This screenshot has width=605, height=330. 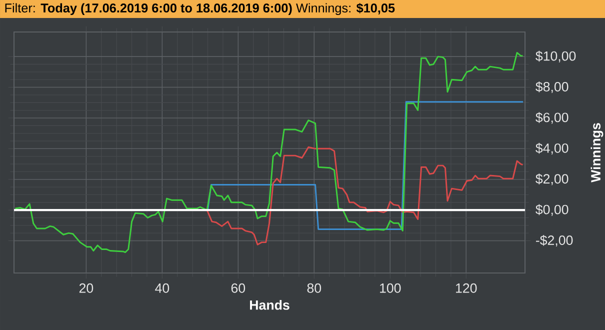 I want to click on chart-title: Filter: Today (17.06.2019 6:00 to 18.06.2019 6:00) Winnings: $10,05, so click(x=200, y=9).